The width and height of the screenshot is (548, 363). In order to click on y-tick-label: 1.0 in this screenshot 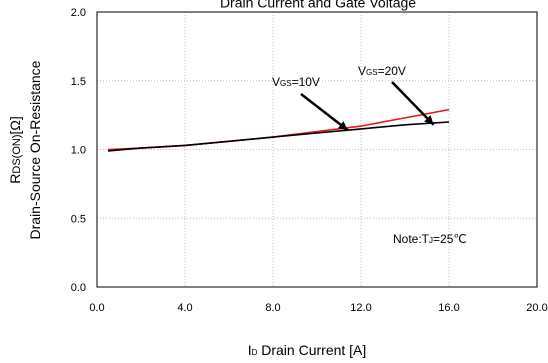, I will do `click(78, 151)`.